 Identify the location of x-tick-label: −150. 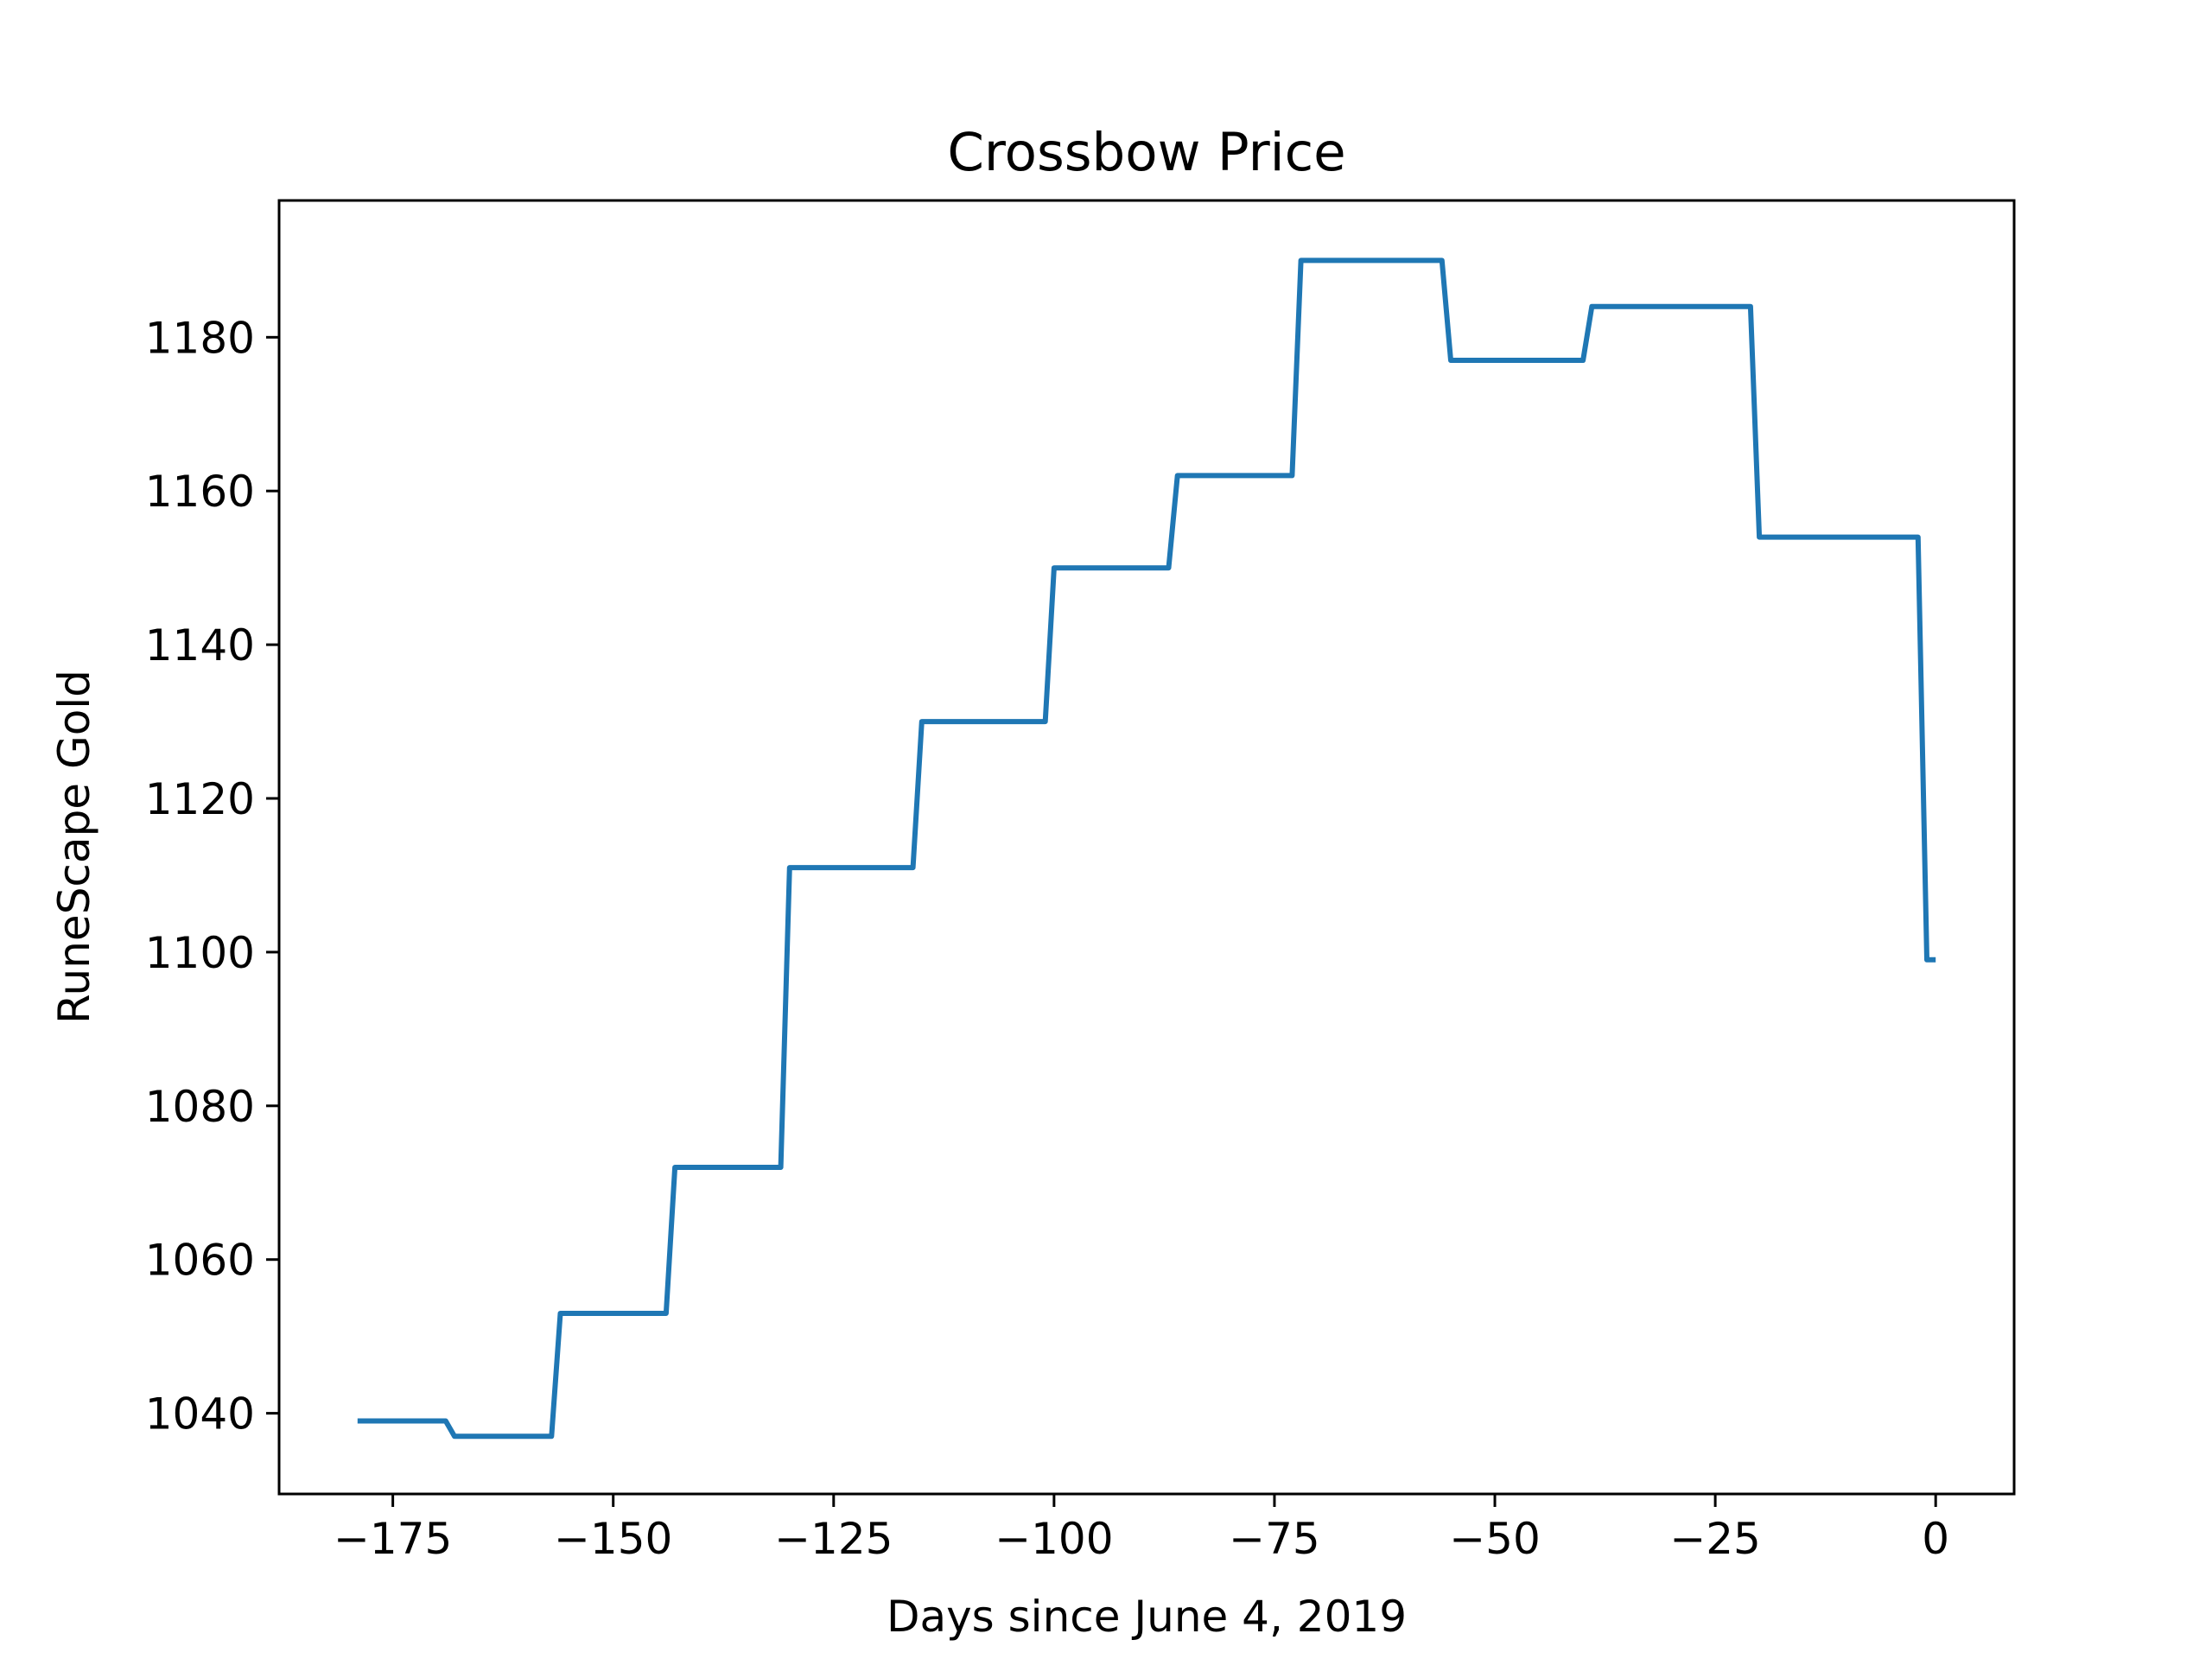
(613, 1539).